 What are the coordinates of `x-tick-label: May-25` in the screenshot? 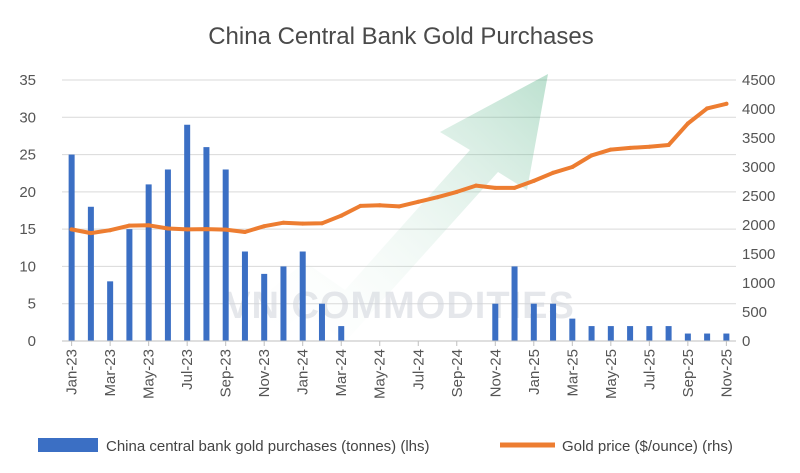 It's located at (611, 374).